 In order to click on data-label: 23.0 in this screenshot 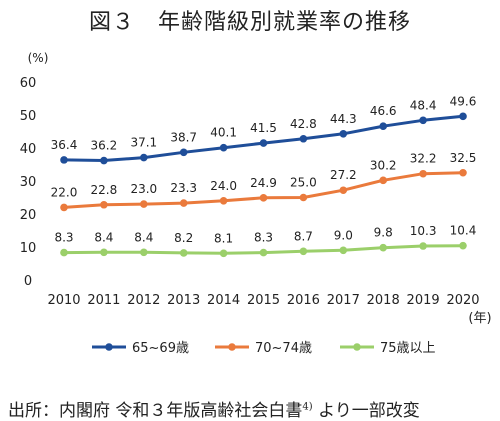, I will do `click(143, 189)`.